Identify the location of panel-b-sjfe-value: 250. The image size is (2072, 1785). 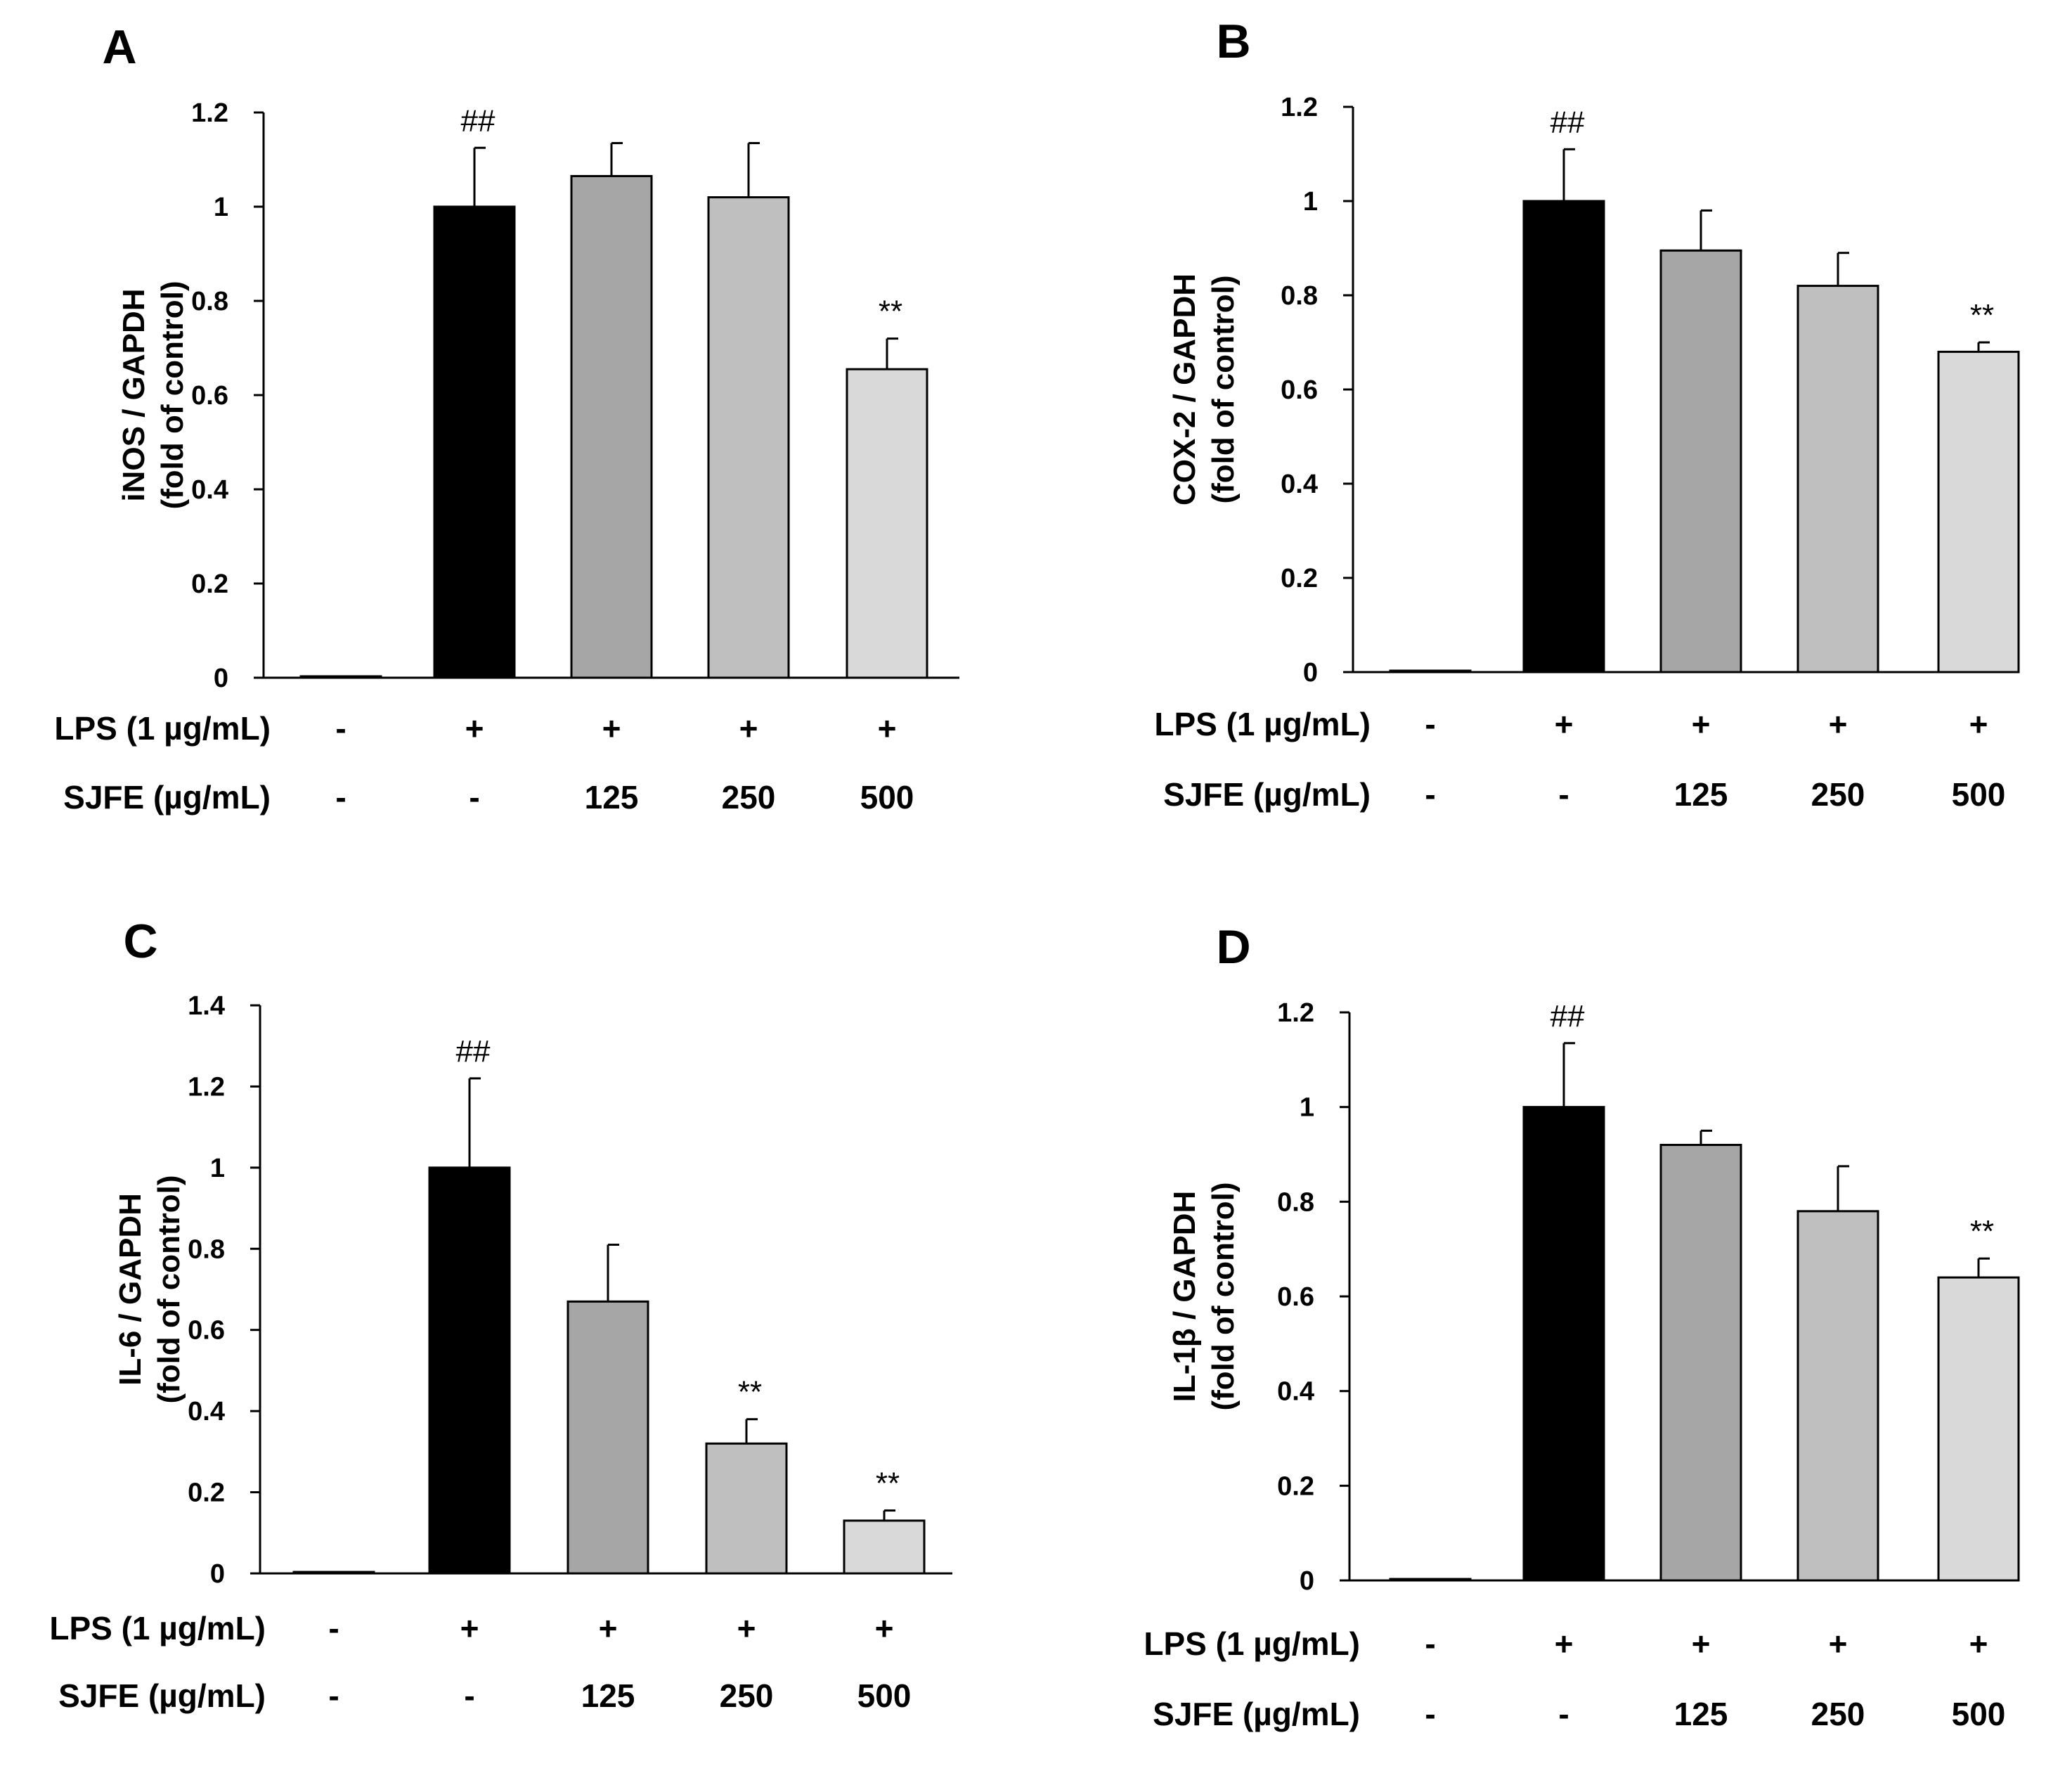
(1838, 795).